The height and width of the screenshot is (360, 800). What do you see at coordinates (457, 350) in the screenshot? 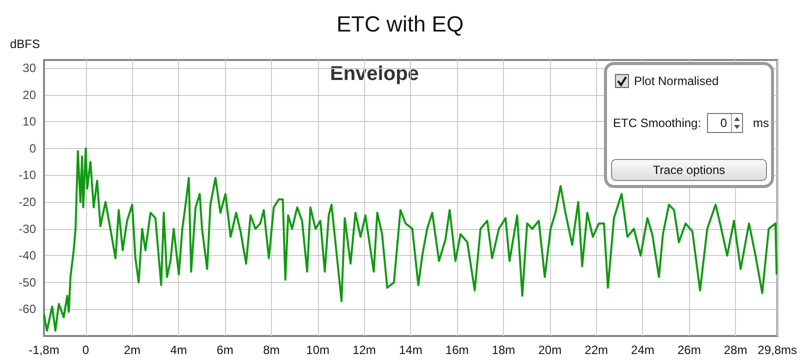
I see `x-tick-label: 16m` at bounding box center [457, 350].